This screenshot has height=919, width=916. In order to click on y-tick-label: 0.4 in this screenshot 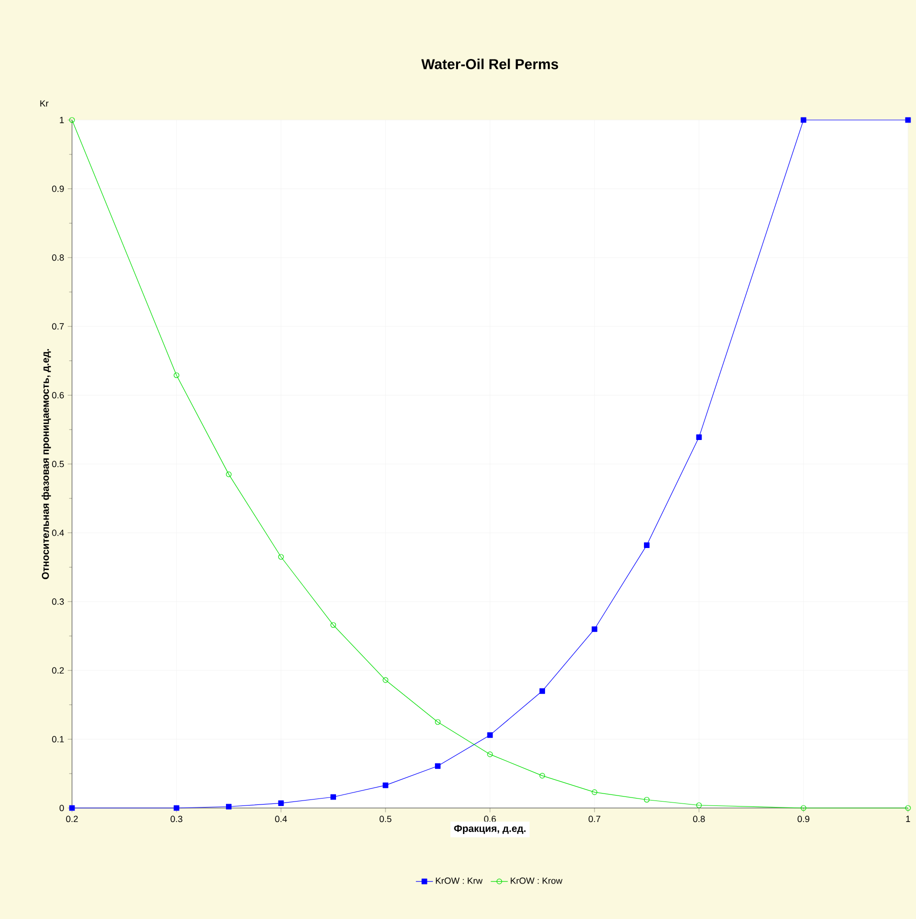, I will do `click(58, 533)`.